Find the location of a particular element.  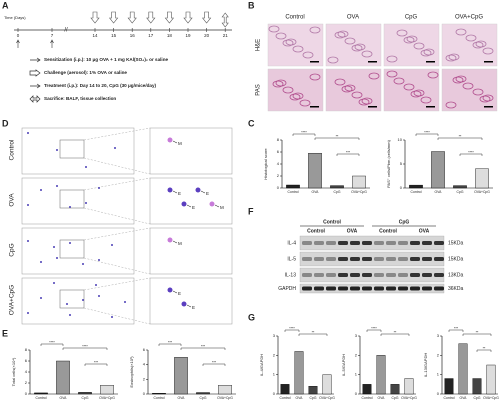

day-label: 7 is located at coordinates (52, 35).